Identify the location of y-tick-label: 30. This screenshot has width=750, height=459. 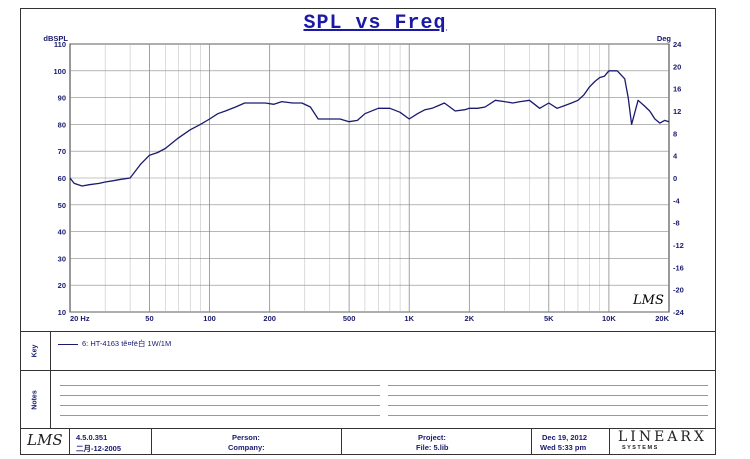
(62, 258).